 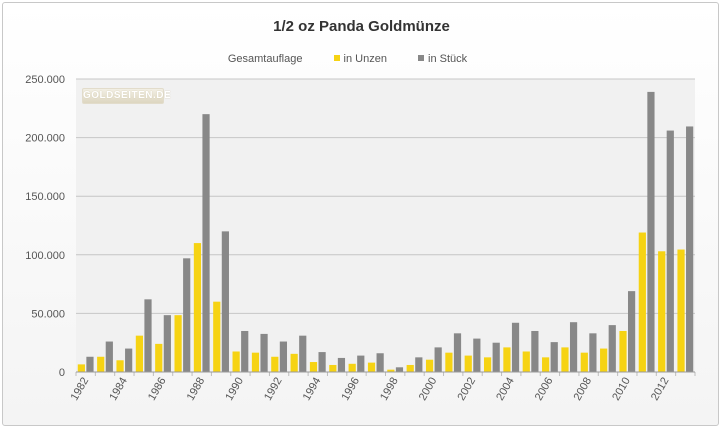 I want to click on x-tick-label: 2010, so click(x=621, y=389).